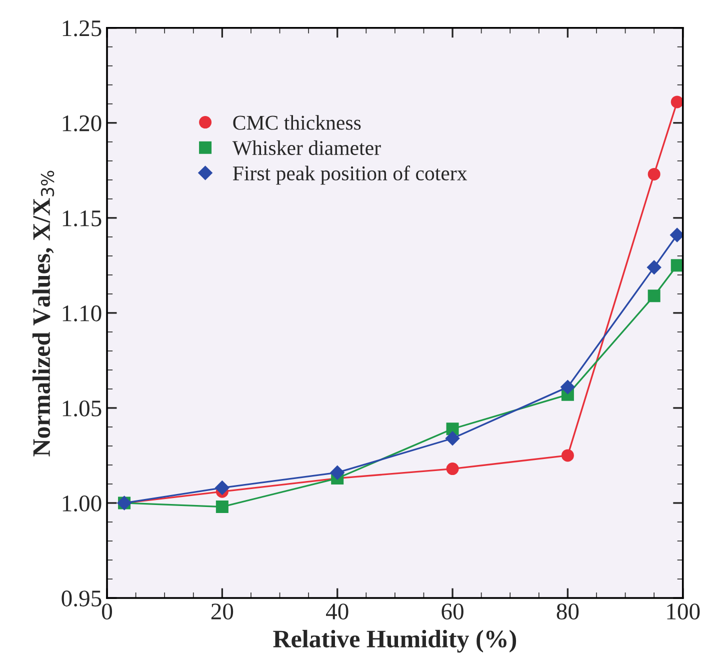 The image size is (704, 663). I want to click on y-tick-label: 1.15, so click(82, 218).